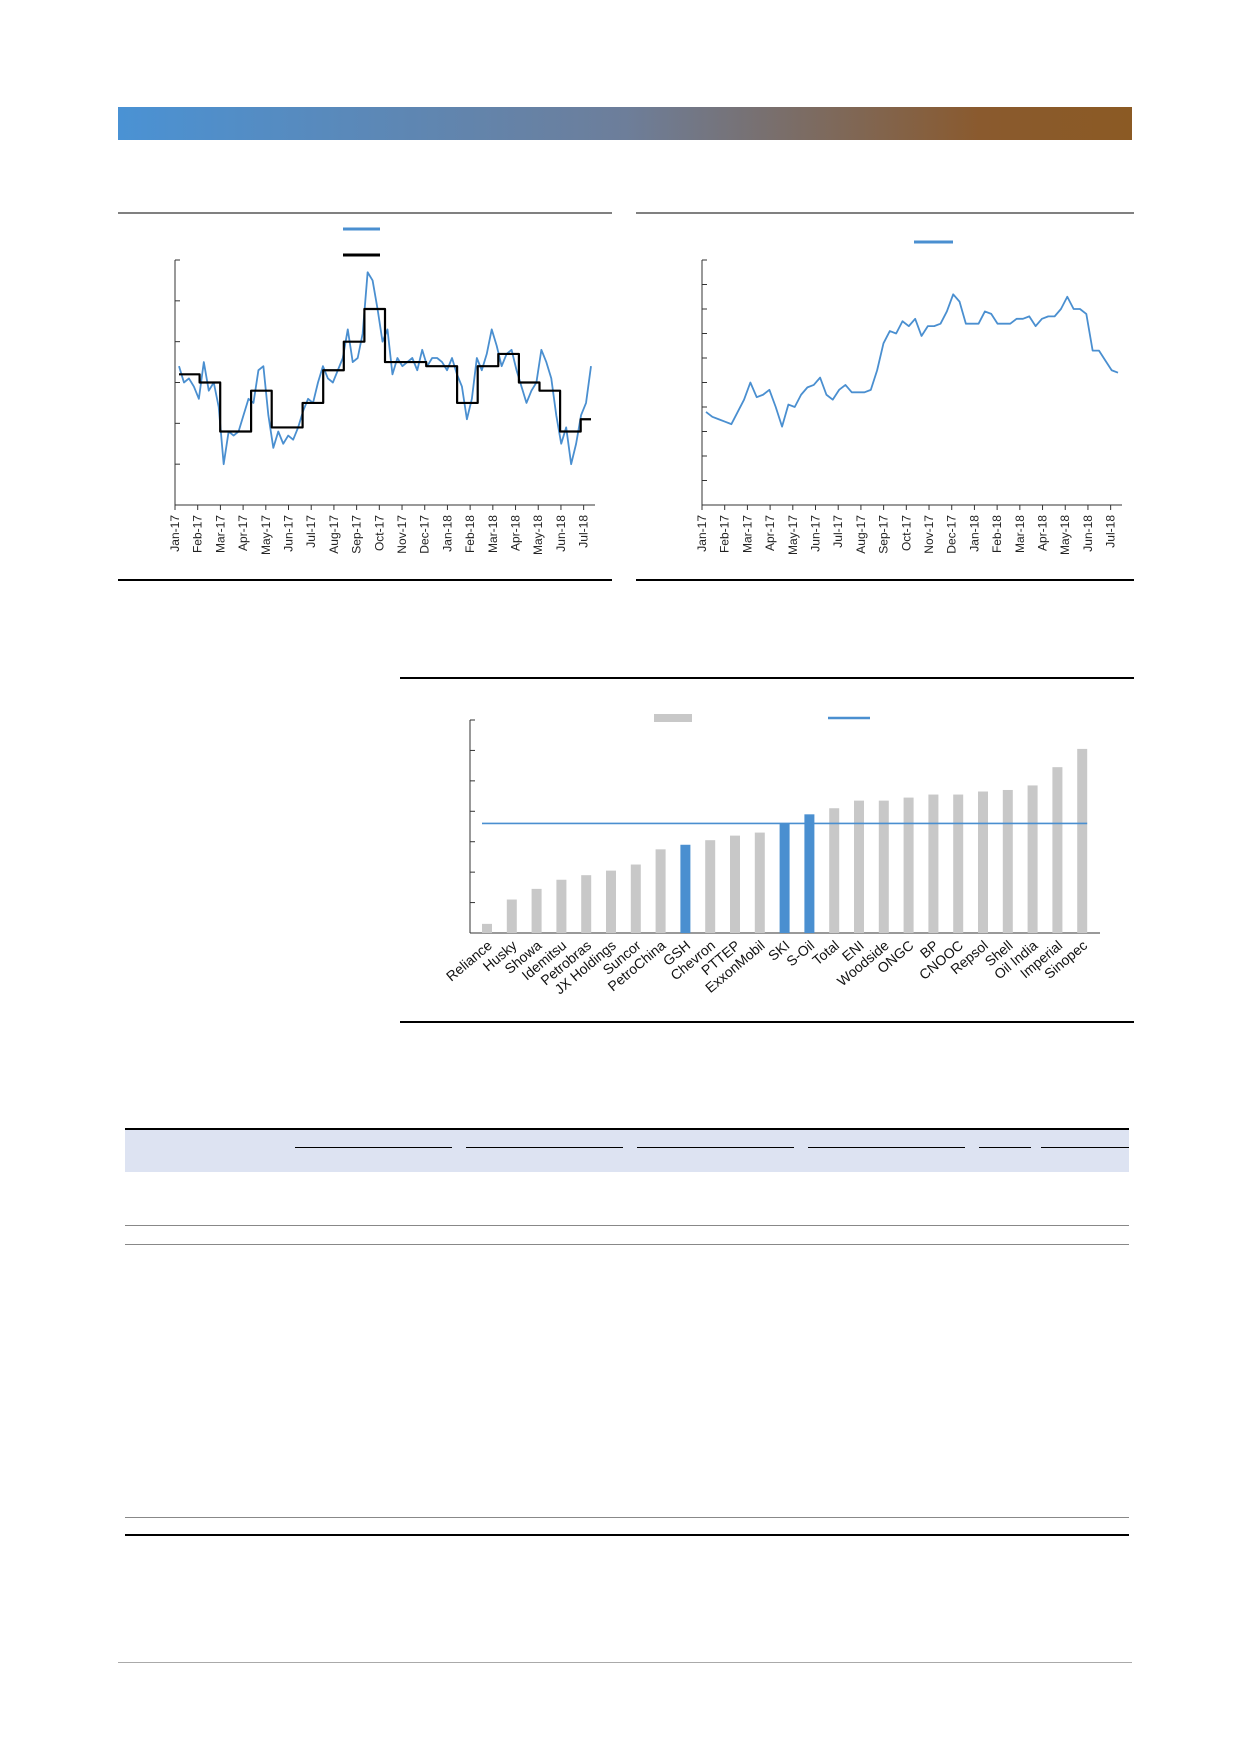 The width and height of the screenshot is (1240, 1754). I want to click on table-rule-bottom, so click(627, 1535).